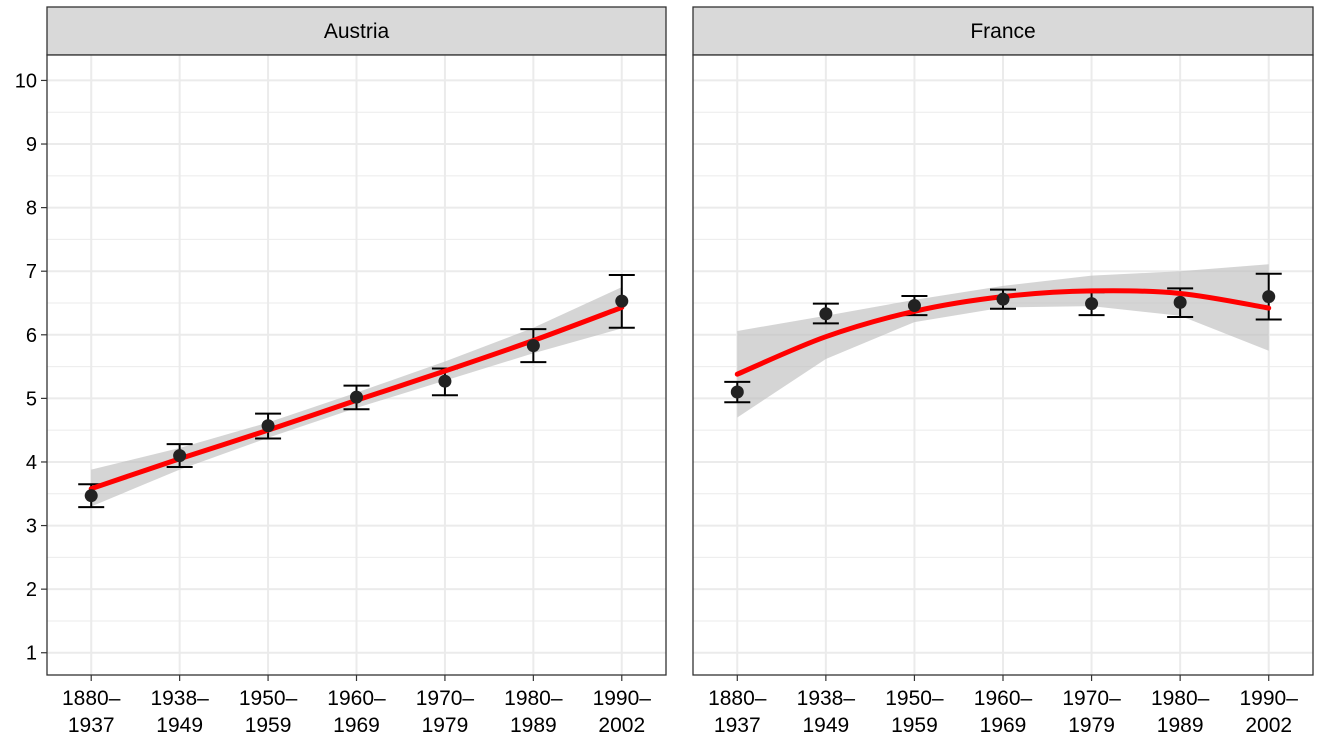 This screenshot has width=1325, height=744. I want to click on y-axis: 1 2 3 4 5 6 7 8 9 10, so click(31, 367).